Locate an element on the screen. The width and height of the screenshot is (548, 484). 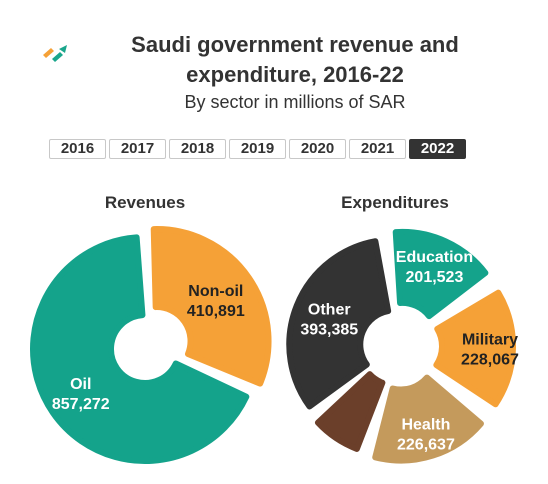
expenditures-slice-education is located at coordinates (440, 274).